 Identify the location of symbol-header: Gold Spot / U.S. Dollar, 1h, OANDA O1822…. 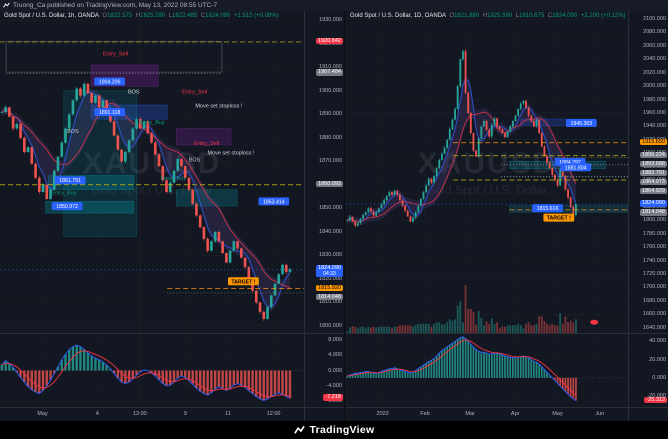
(141, 16).